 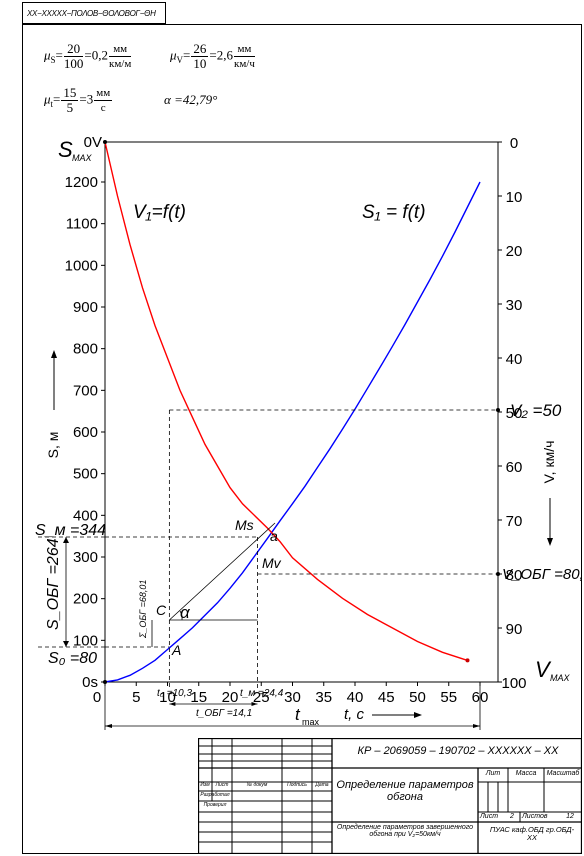 What do you see at coordinates (493, 773) in the screenshot?
I see `meta-lit: Лит` at bounding box center [493, 773].